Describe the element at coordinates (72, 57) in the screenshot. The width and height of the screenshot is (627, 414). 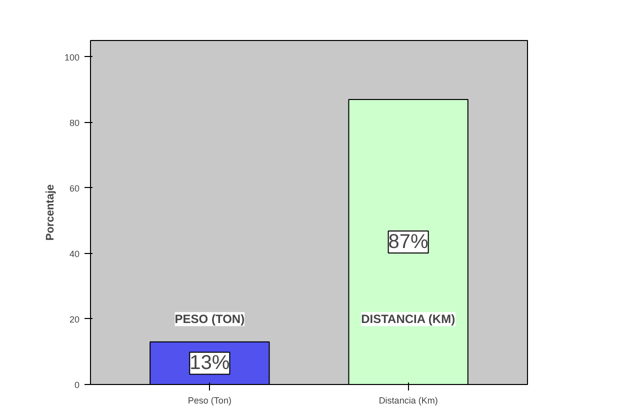
I see `y-tick-label: 100` at that location.